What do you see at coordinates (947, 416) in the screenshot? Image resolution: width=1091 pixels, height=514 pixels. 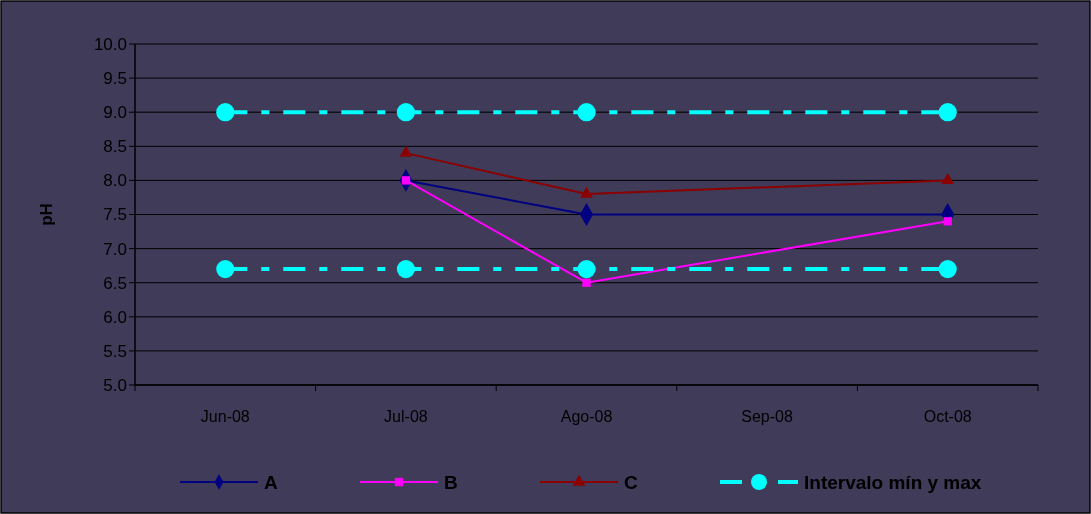 I see `x-tick-label: Oct-08` at bounding box center [947, 416].